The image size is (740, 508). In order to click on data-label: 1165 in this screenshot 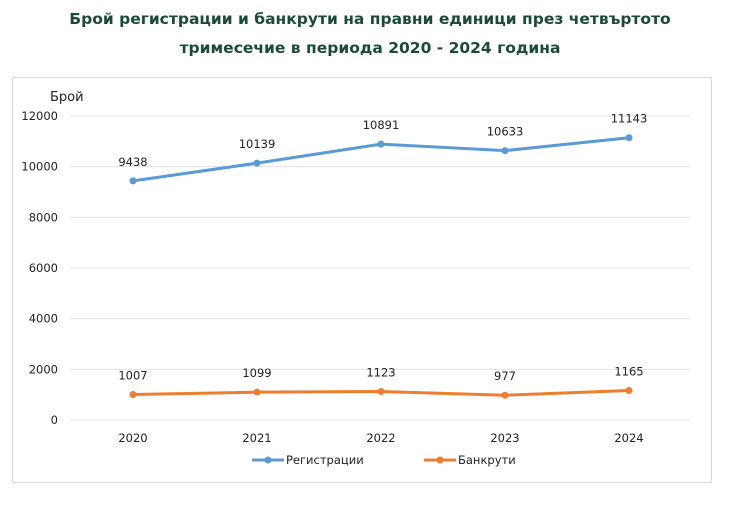, I will do `click(628, 371)`.